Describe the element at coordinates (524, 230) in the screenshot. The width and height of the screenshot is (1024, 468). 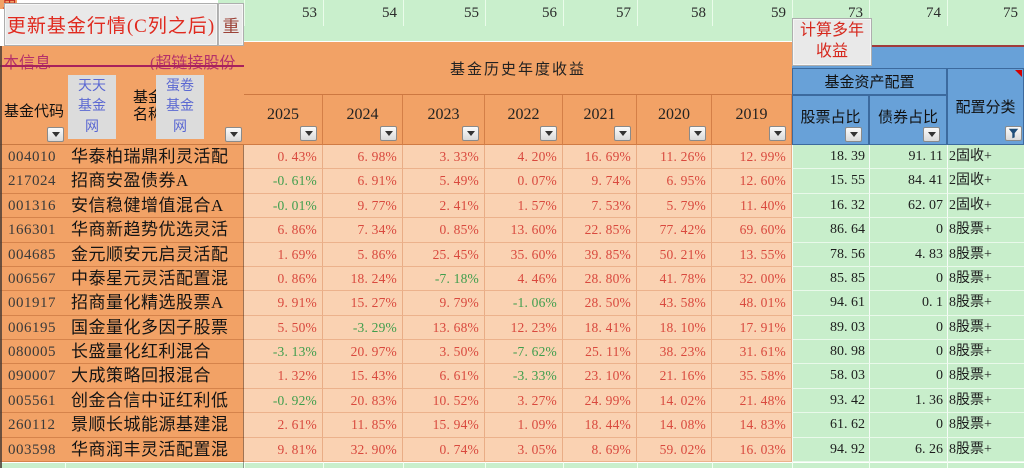
I see `annual-return-cell: 13. 60%` at that location.